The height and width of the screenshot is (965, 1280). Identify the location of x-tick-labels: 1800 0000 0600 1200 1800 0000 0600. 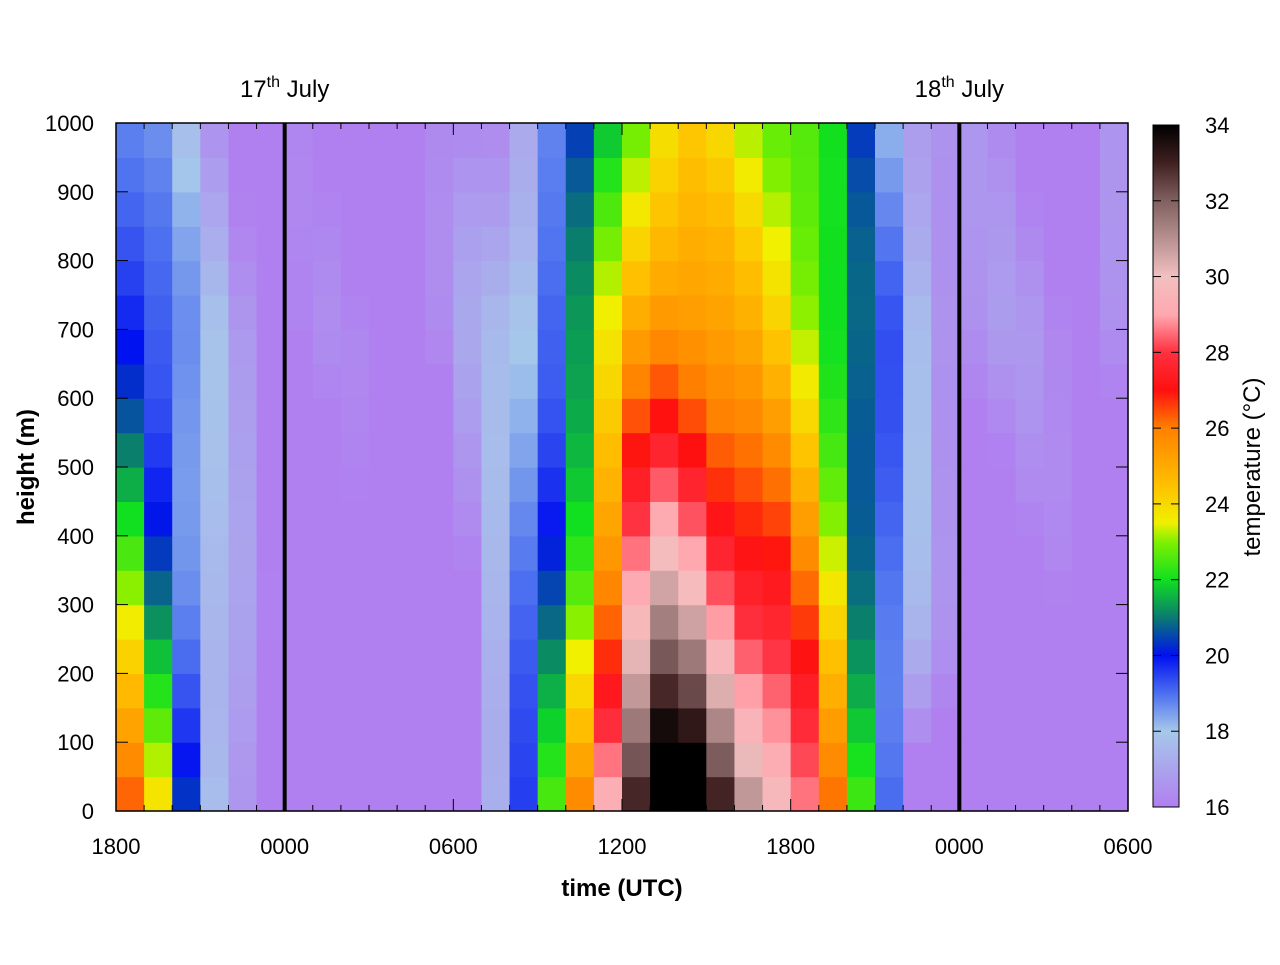
(622, 846).